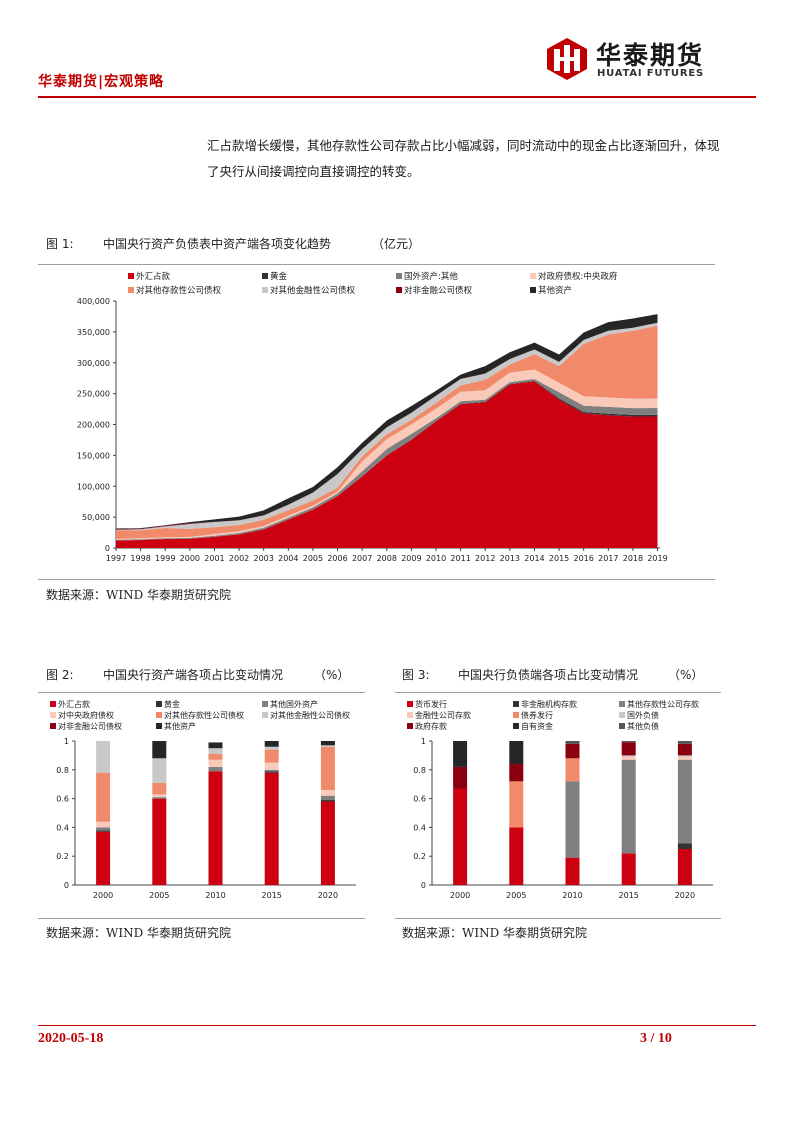  What do you see at coordinates (62, 770) in the screenshot?
I see `y-tick-label: 0.8` at bounding box center [62, 770].